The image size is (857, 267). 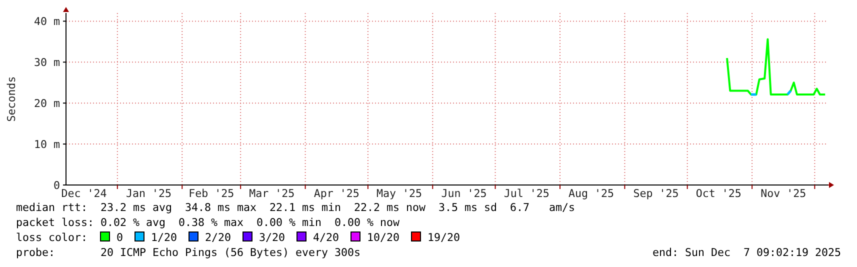 I want to click on legend-label: 4/20, so click(x=326, y=237).